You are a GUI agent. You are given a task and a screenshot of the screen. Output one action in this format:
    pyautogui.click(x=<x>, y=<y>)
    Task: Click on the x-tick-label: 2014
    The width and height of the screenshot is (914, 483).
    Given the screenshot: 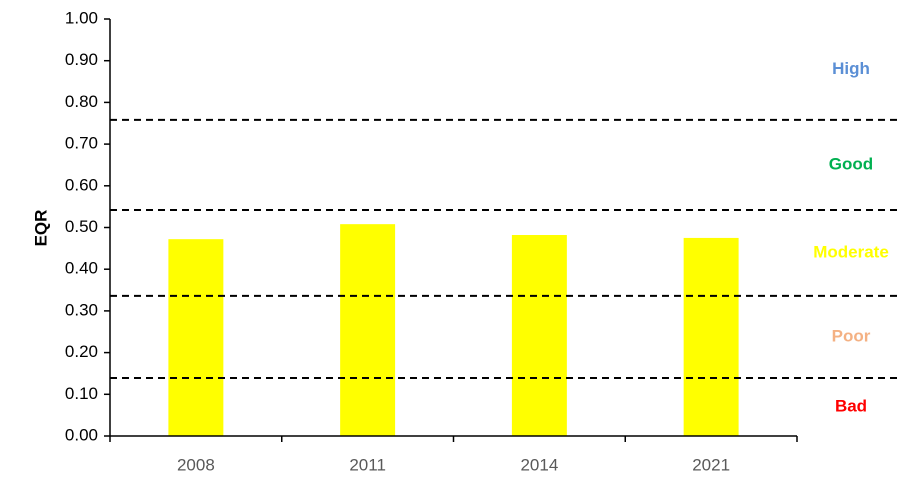 What is the action you would take?
    pyautogui.click(x=539, y=464)
    